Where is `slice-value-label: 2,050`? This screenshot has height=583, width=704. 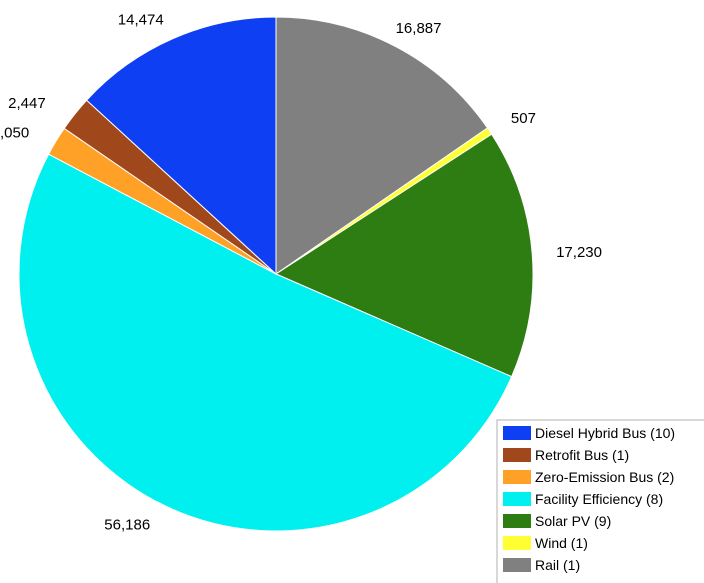
slice-value-label: 2,050 is located at coordinates (14, 133).